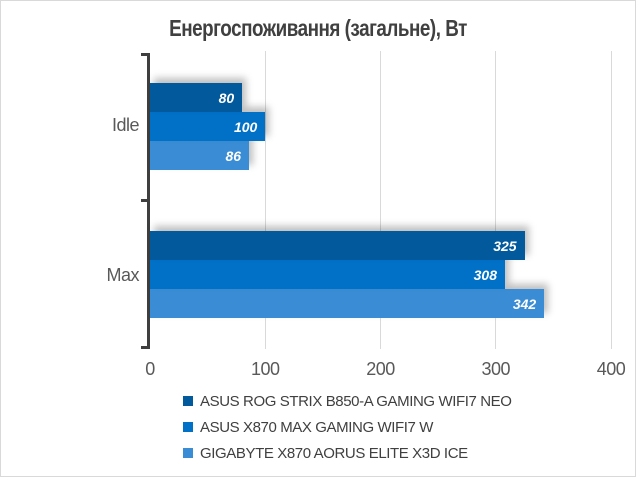  What do you see at coordinates (144, 200) in the screenshot?
I see `axis-tick-middle` at bounding box center [144, 200].